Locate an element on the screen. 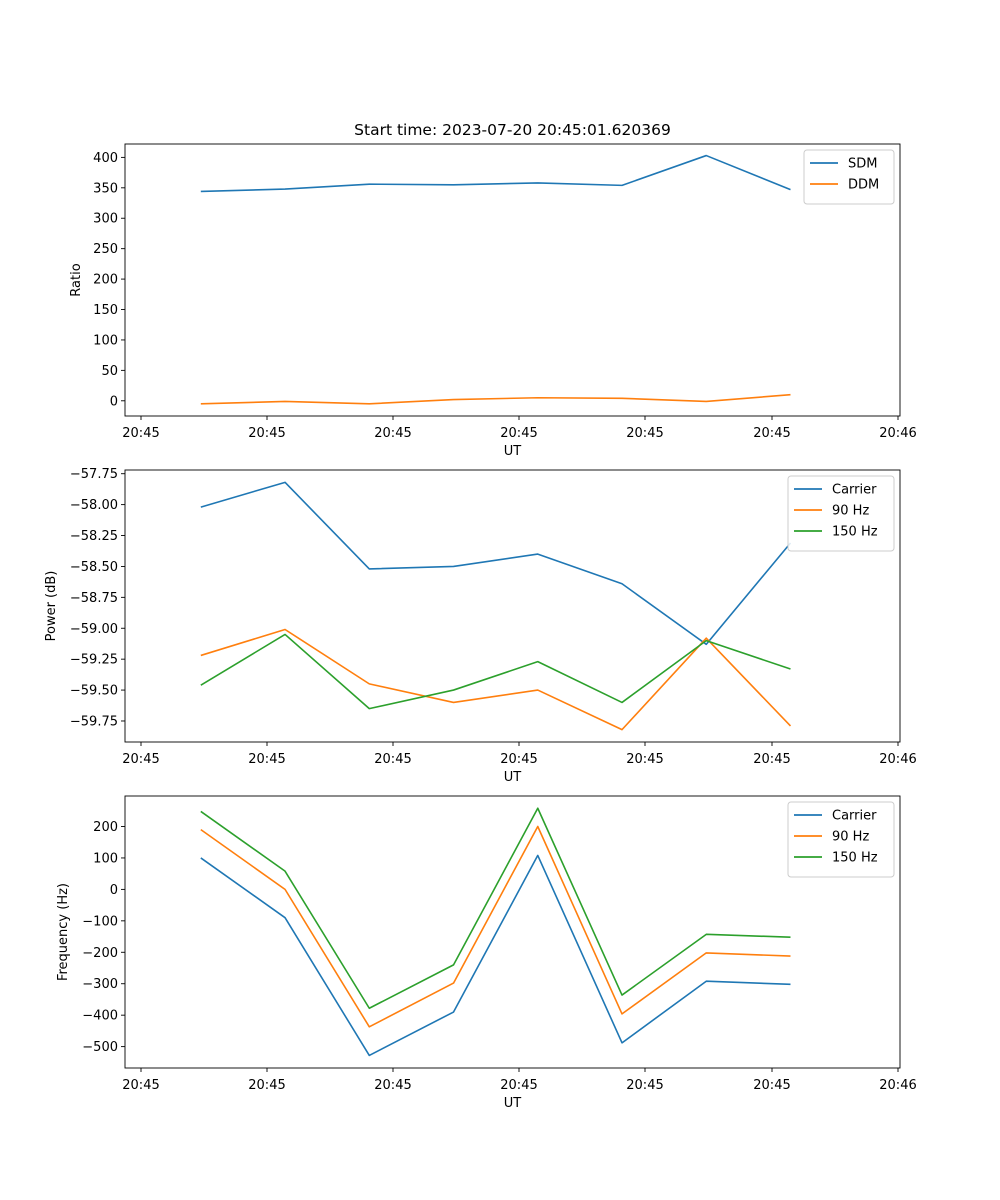 The width and height of the screenshot is (1000, 1200). y-tick-label: −59.25 is located at coordinates (94, 660).